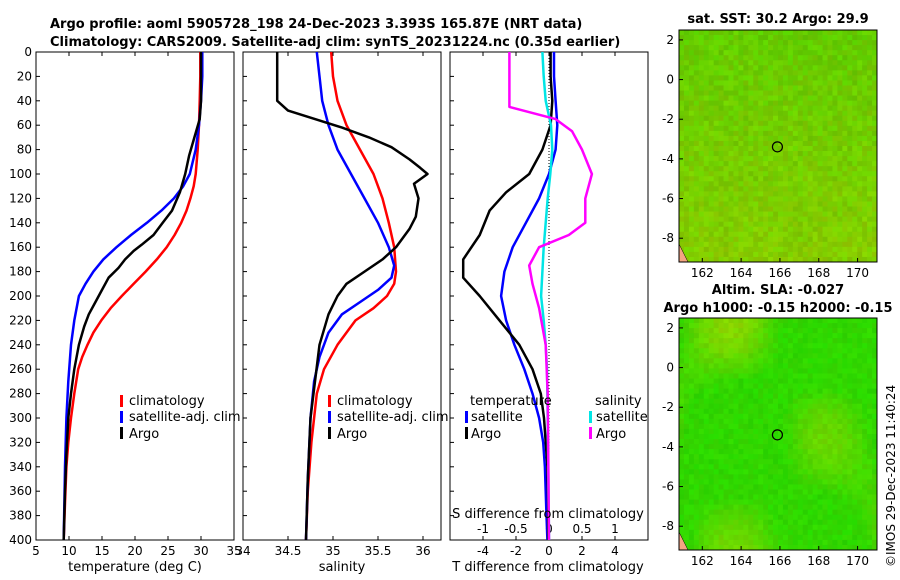 This screenshot has height=580, width=900. What do you see at coordinates (20, 394) in the screenshot?
I see `y-tick-label: 280` at bounding box center [20, 394].